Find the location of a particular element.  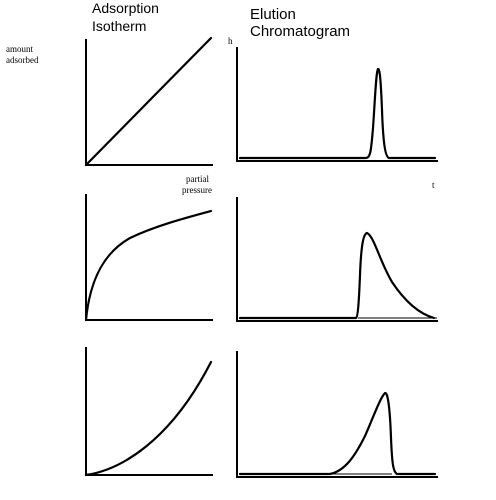

isotherm-curve-linear is located at coordinates (148, 101).